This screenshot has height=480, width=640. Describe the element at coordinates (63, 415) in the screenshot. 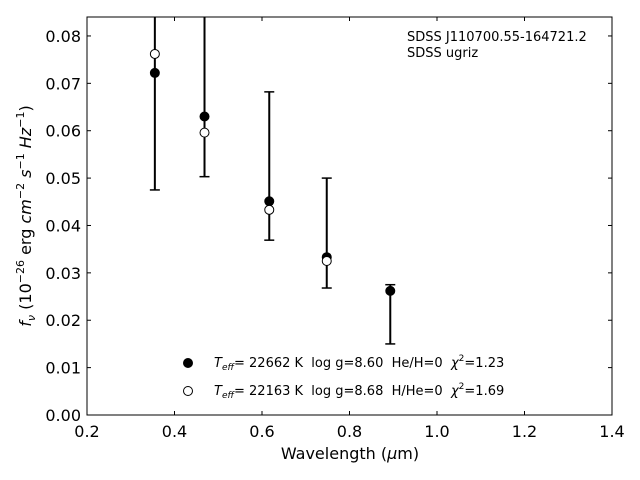

I see `y-tick-label: 0.00` at that location.